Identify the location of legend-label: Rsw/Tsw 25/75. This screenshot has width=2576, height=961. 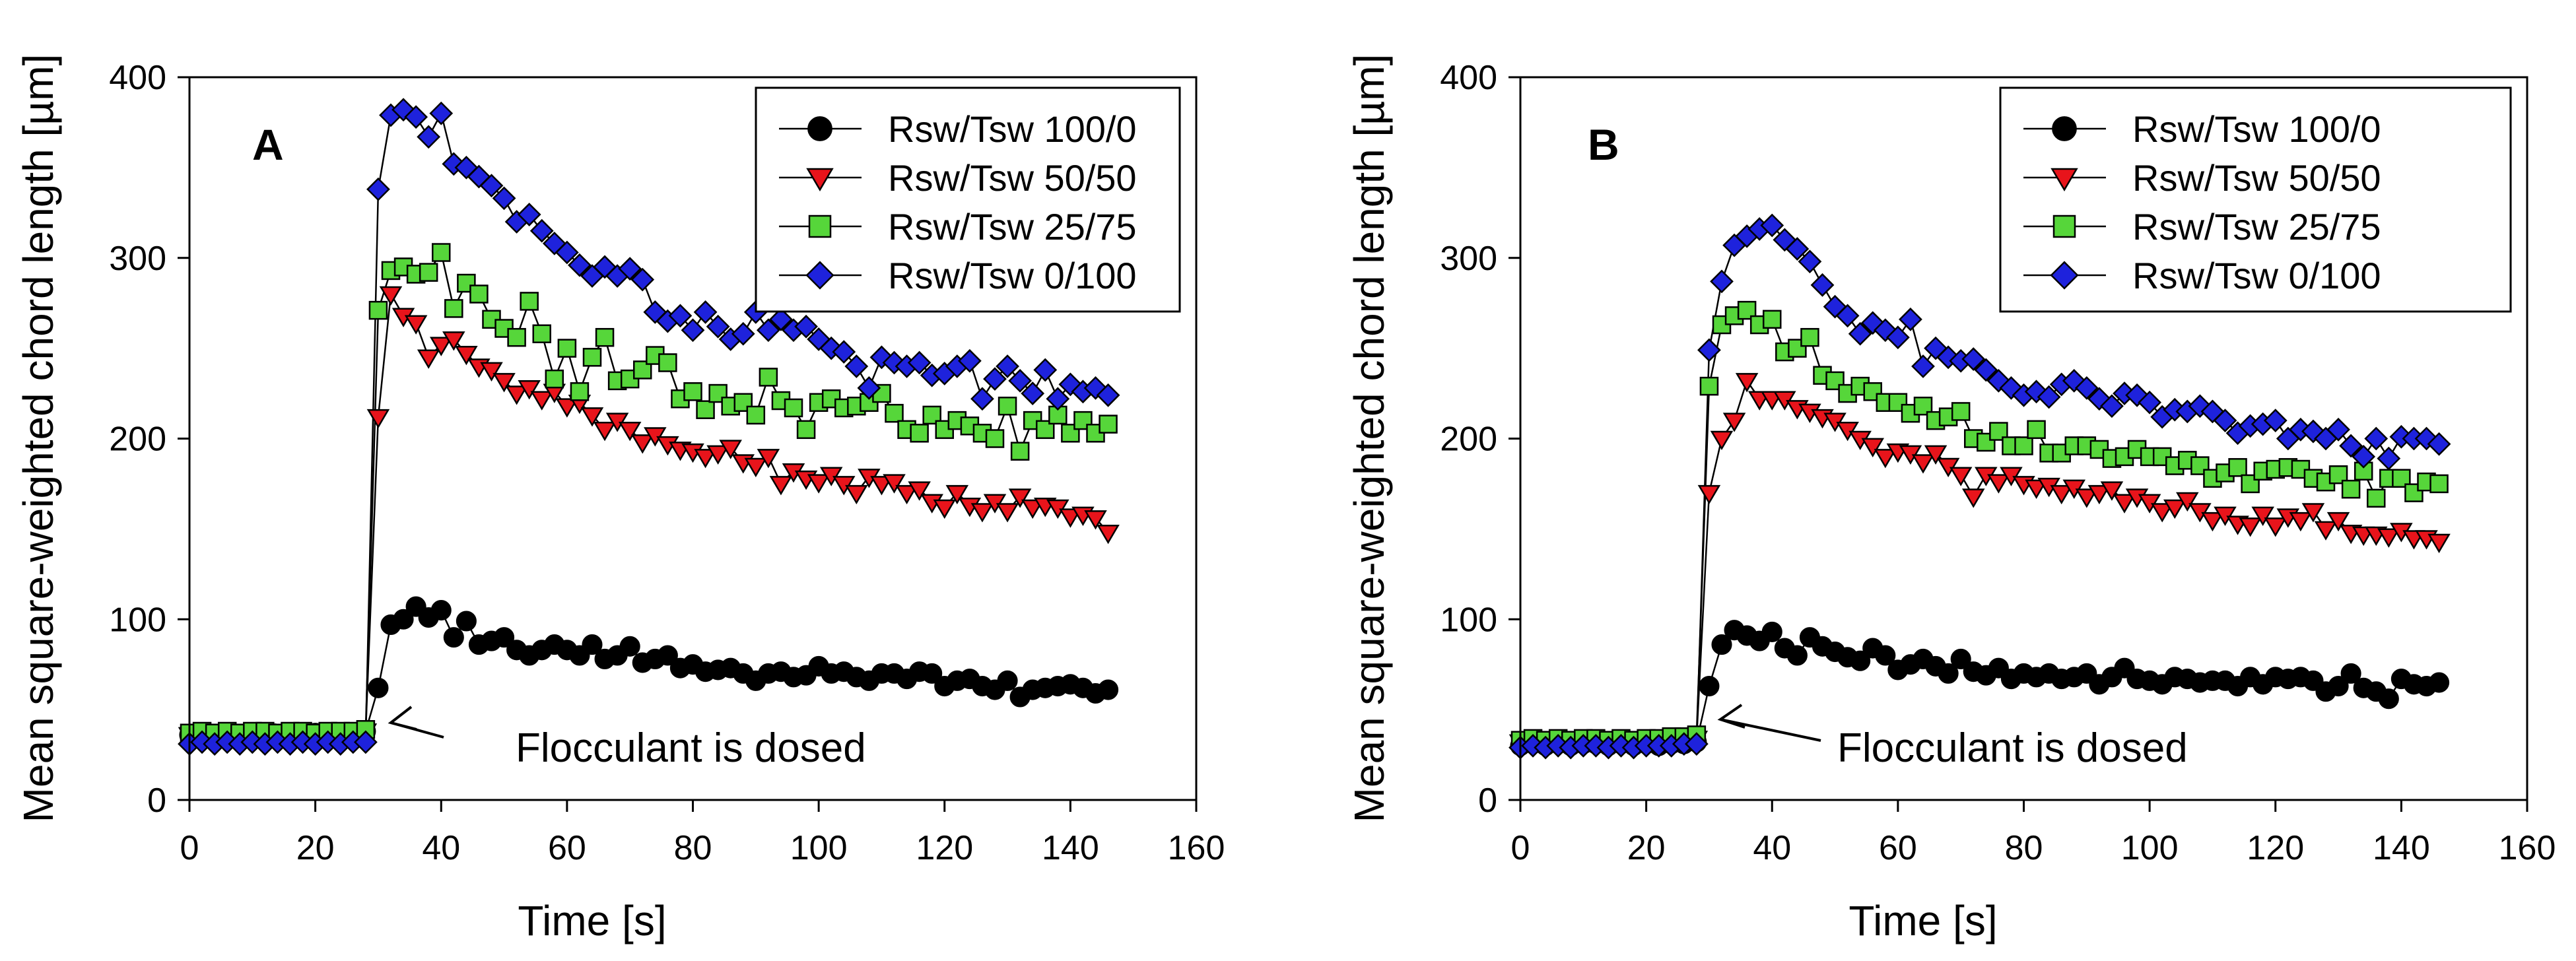
(2256, 227).